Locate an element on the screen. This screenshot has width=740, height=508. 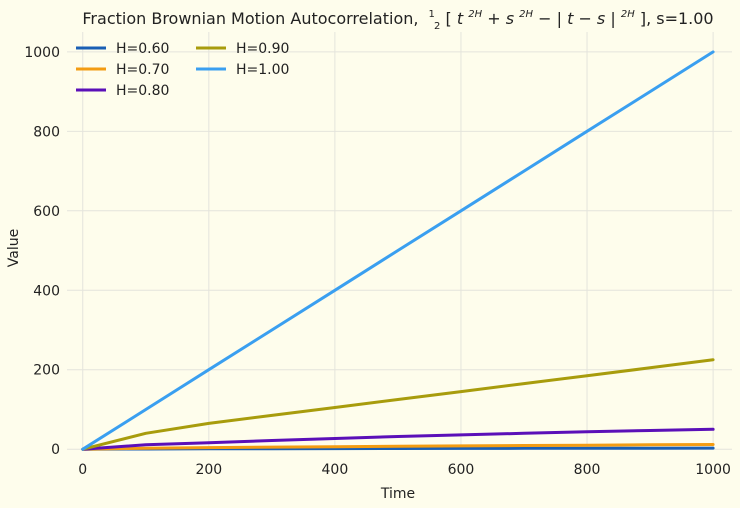
y-tick-label: 800 is located at coordinates (46, 132).